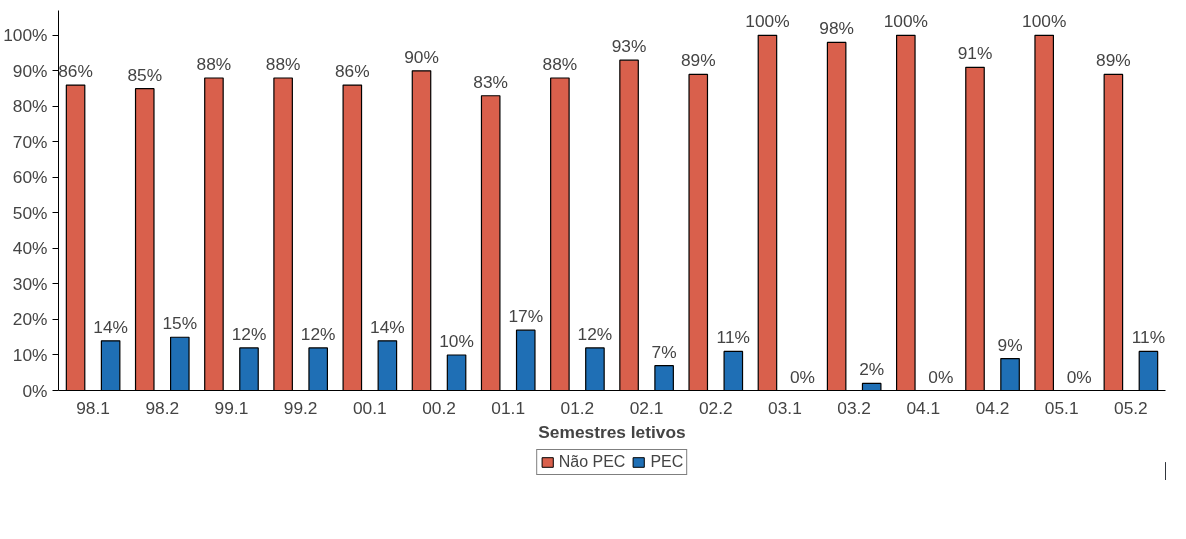 The height and width of the screenshot is (539, 1186). Describe the element at coordinates (646, 407) in the screenshot. I see `x-tick-label: 02.1` at that location.